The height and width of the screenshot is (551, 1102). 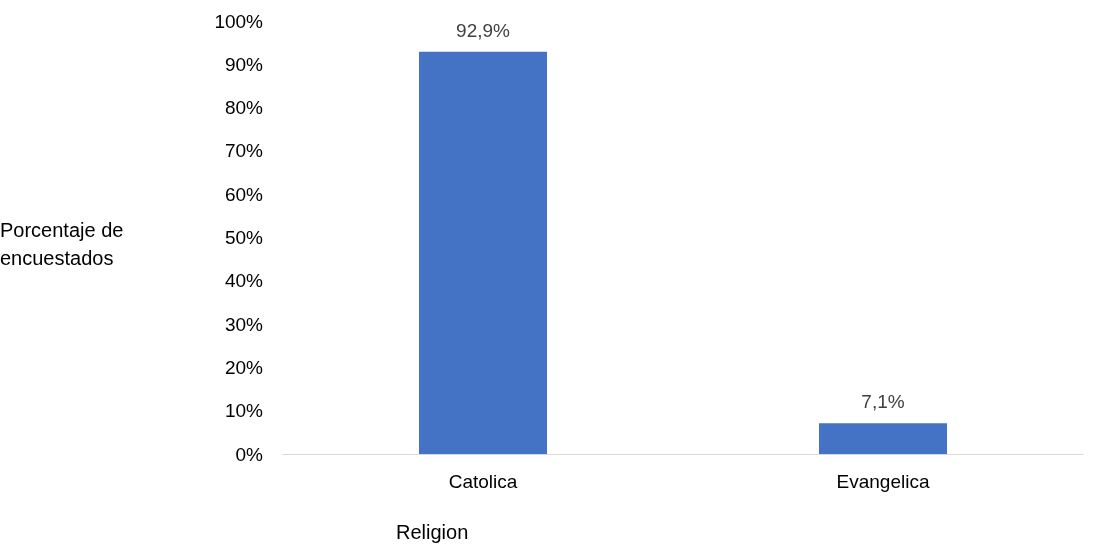 What do you see at coordinates (244, 108) in the screenshot?
I see `y-tick-label: 80%` at bounding box center [244, 108].